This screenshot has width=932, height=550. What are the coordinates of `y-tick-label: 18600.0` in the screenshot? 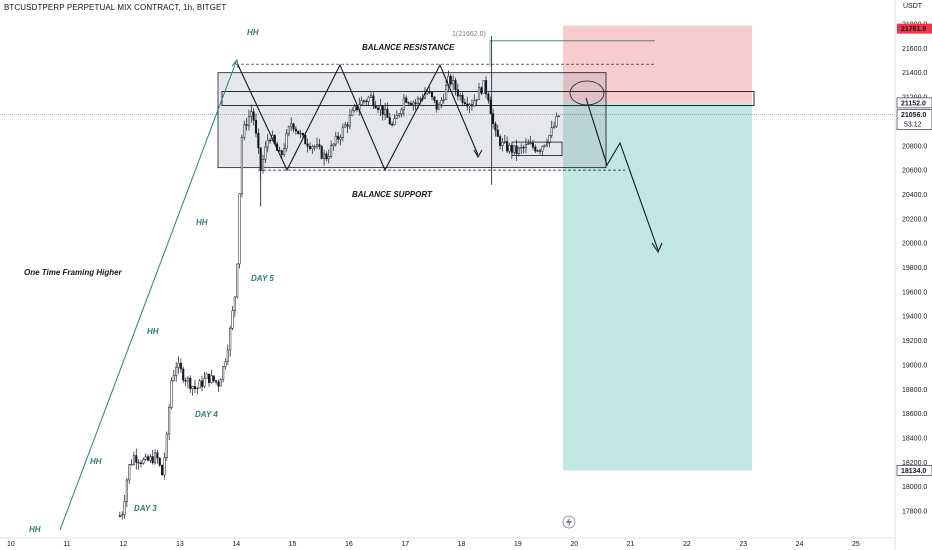 It's located at (914, 414).